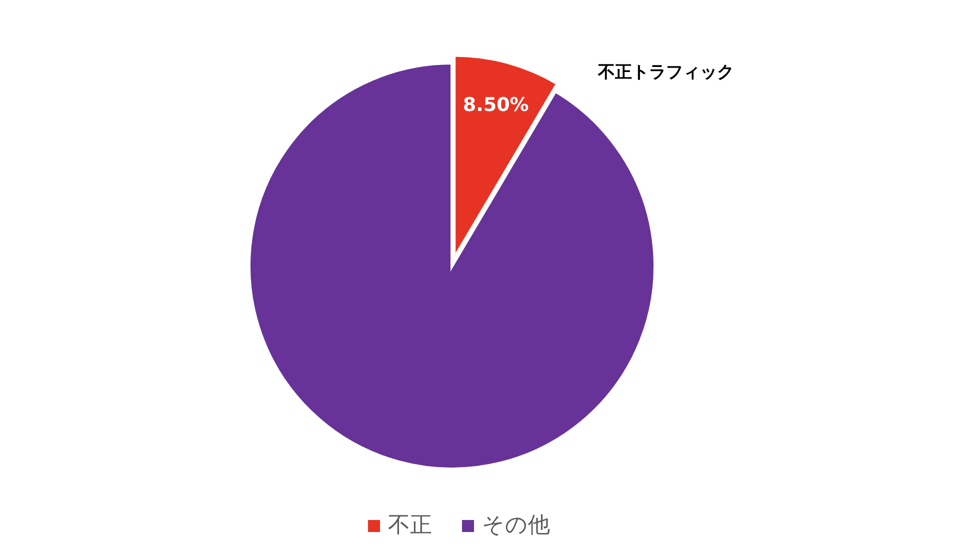  I want to click on legend-label: 不正, so click(410, 525).